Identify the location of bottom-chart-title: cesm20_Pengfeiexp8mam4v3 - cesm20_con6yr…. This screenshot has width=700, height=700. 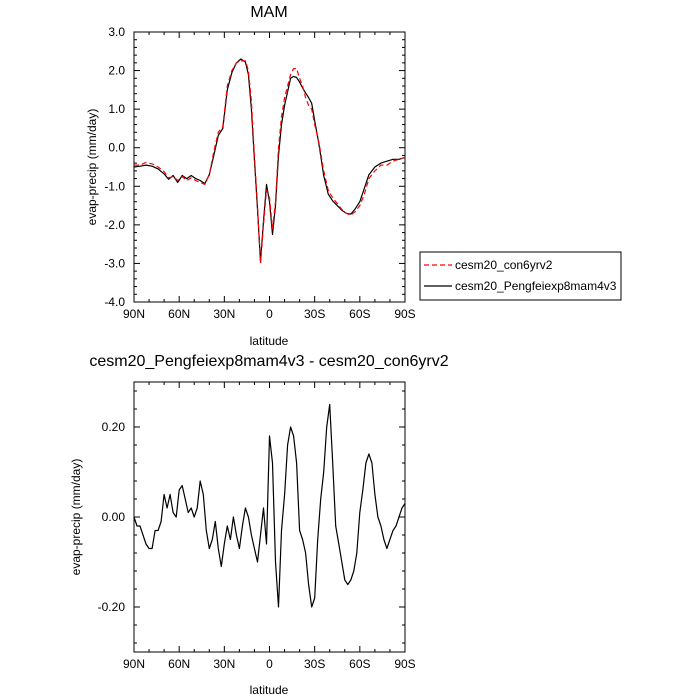
(268, 361).